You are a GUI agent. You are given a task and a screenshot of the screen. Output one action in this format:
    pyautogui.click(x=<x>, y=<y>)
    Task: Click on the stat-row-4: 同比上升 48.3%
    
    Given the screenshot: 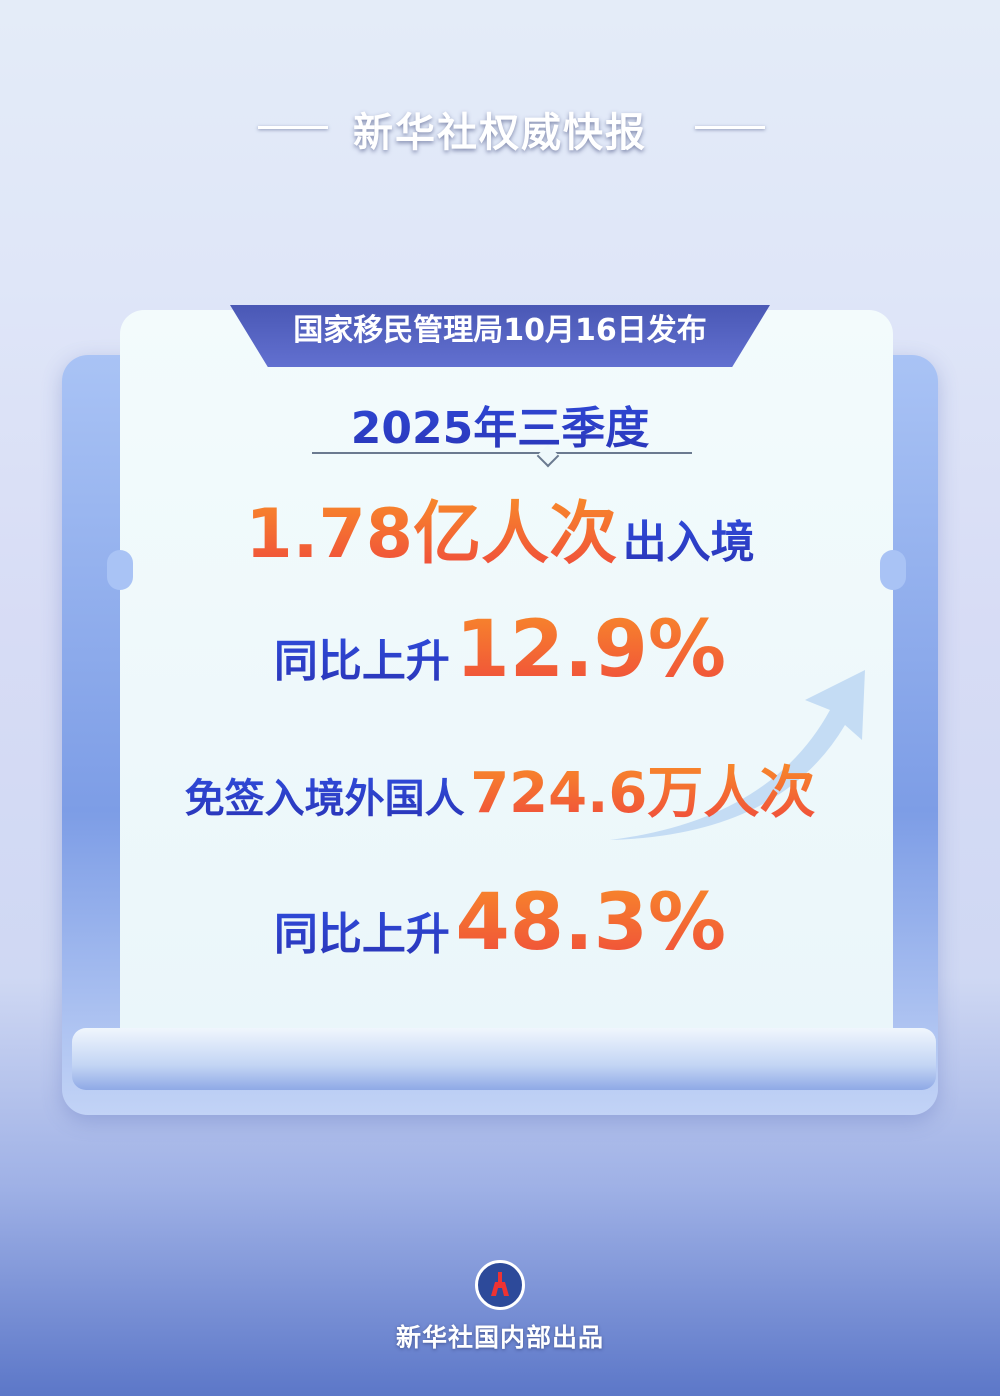 What is the action you would take?
    pyautogui.click(x=500, y=923)
    